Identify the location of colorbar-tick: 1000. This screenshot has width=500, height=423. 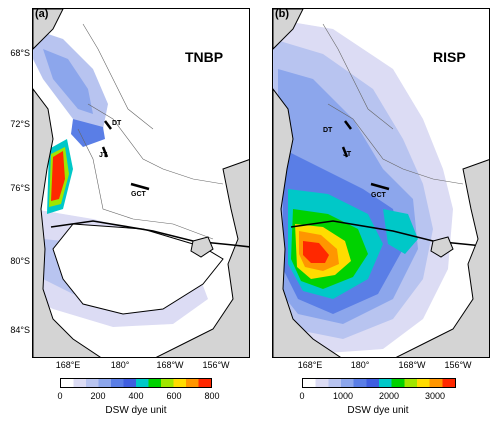
(343, 396).